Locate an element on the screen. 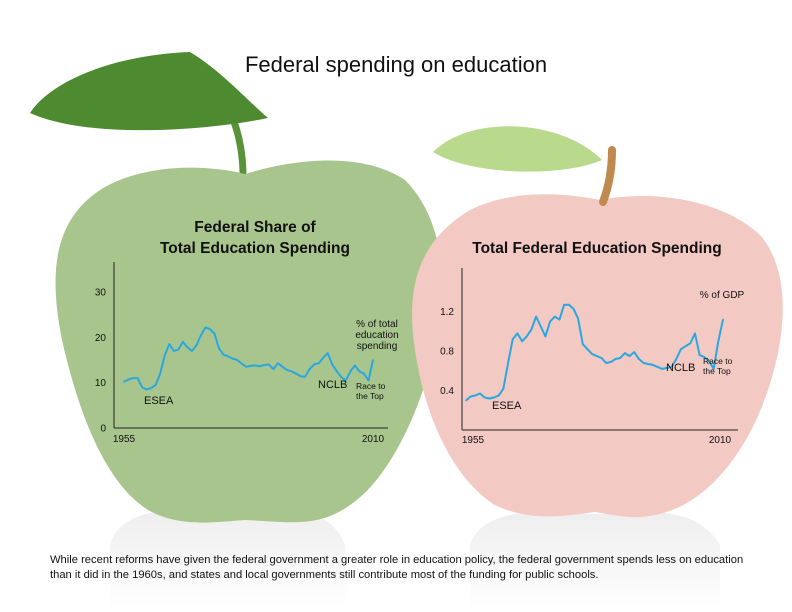 This screenshot has height=612, width=792. chart1-x-tick-start: 1955 is located at coordinates (124, 439).